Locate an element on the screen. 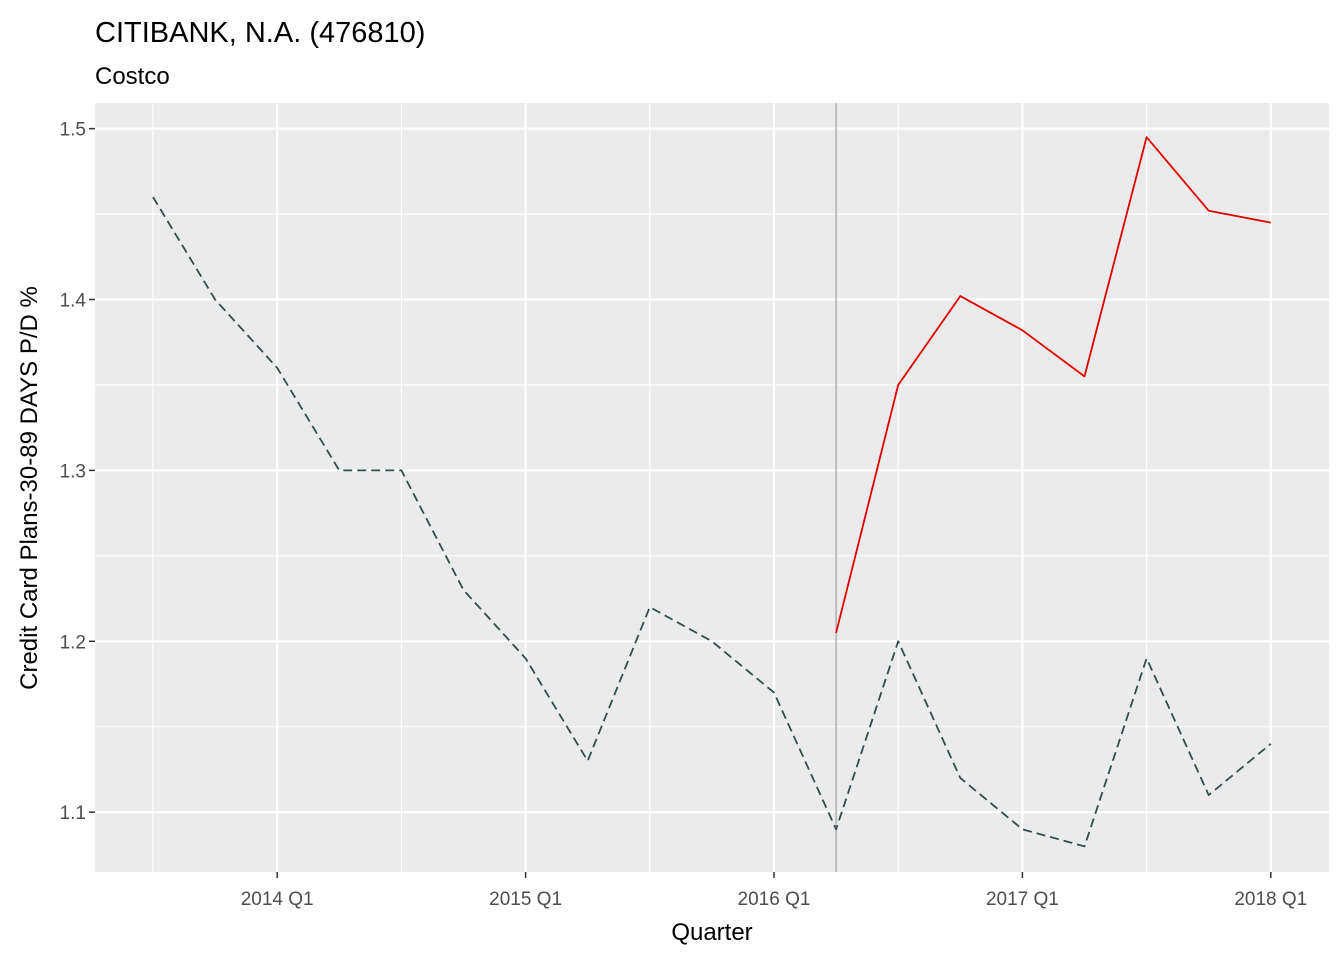 This screenshot has height=960, width=1344. y-tick-label: 1.3 is located at coordinates (73, 471).